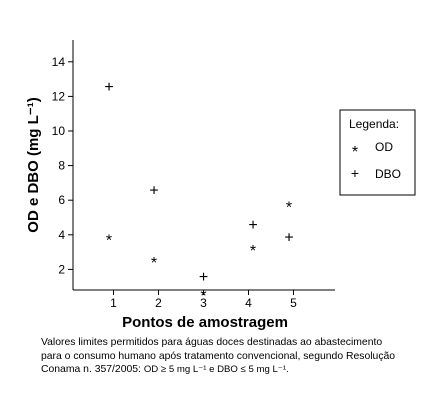 The width and height of the screenshot is (443, 407). What do you see at coordinates (59, 62) in the screenshot?
I see `y-tick-label: 14` at bounding box center [59, 62].